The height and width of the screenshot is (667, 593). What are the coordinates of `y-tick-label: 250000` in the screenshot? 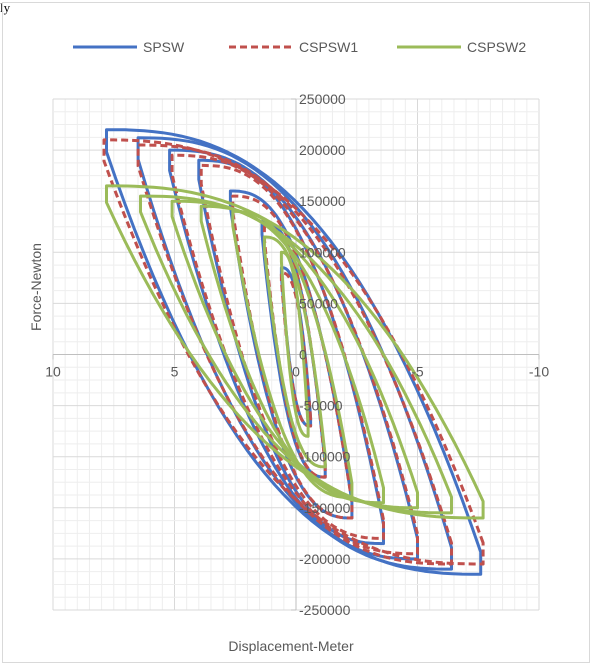 It's located at (322, 99).